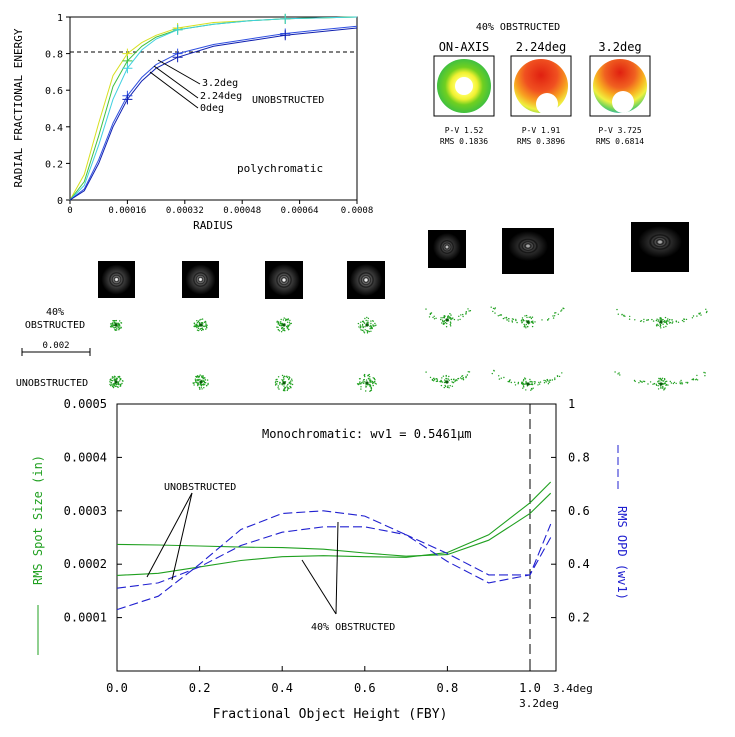 This screenshot has width=735, height=737. I want to click on rms-series, so click(334, 546).